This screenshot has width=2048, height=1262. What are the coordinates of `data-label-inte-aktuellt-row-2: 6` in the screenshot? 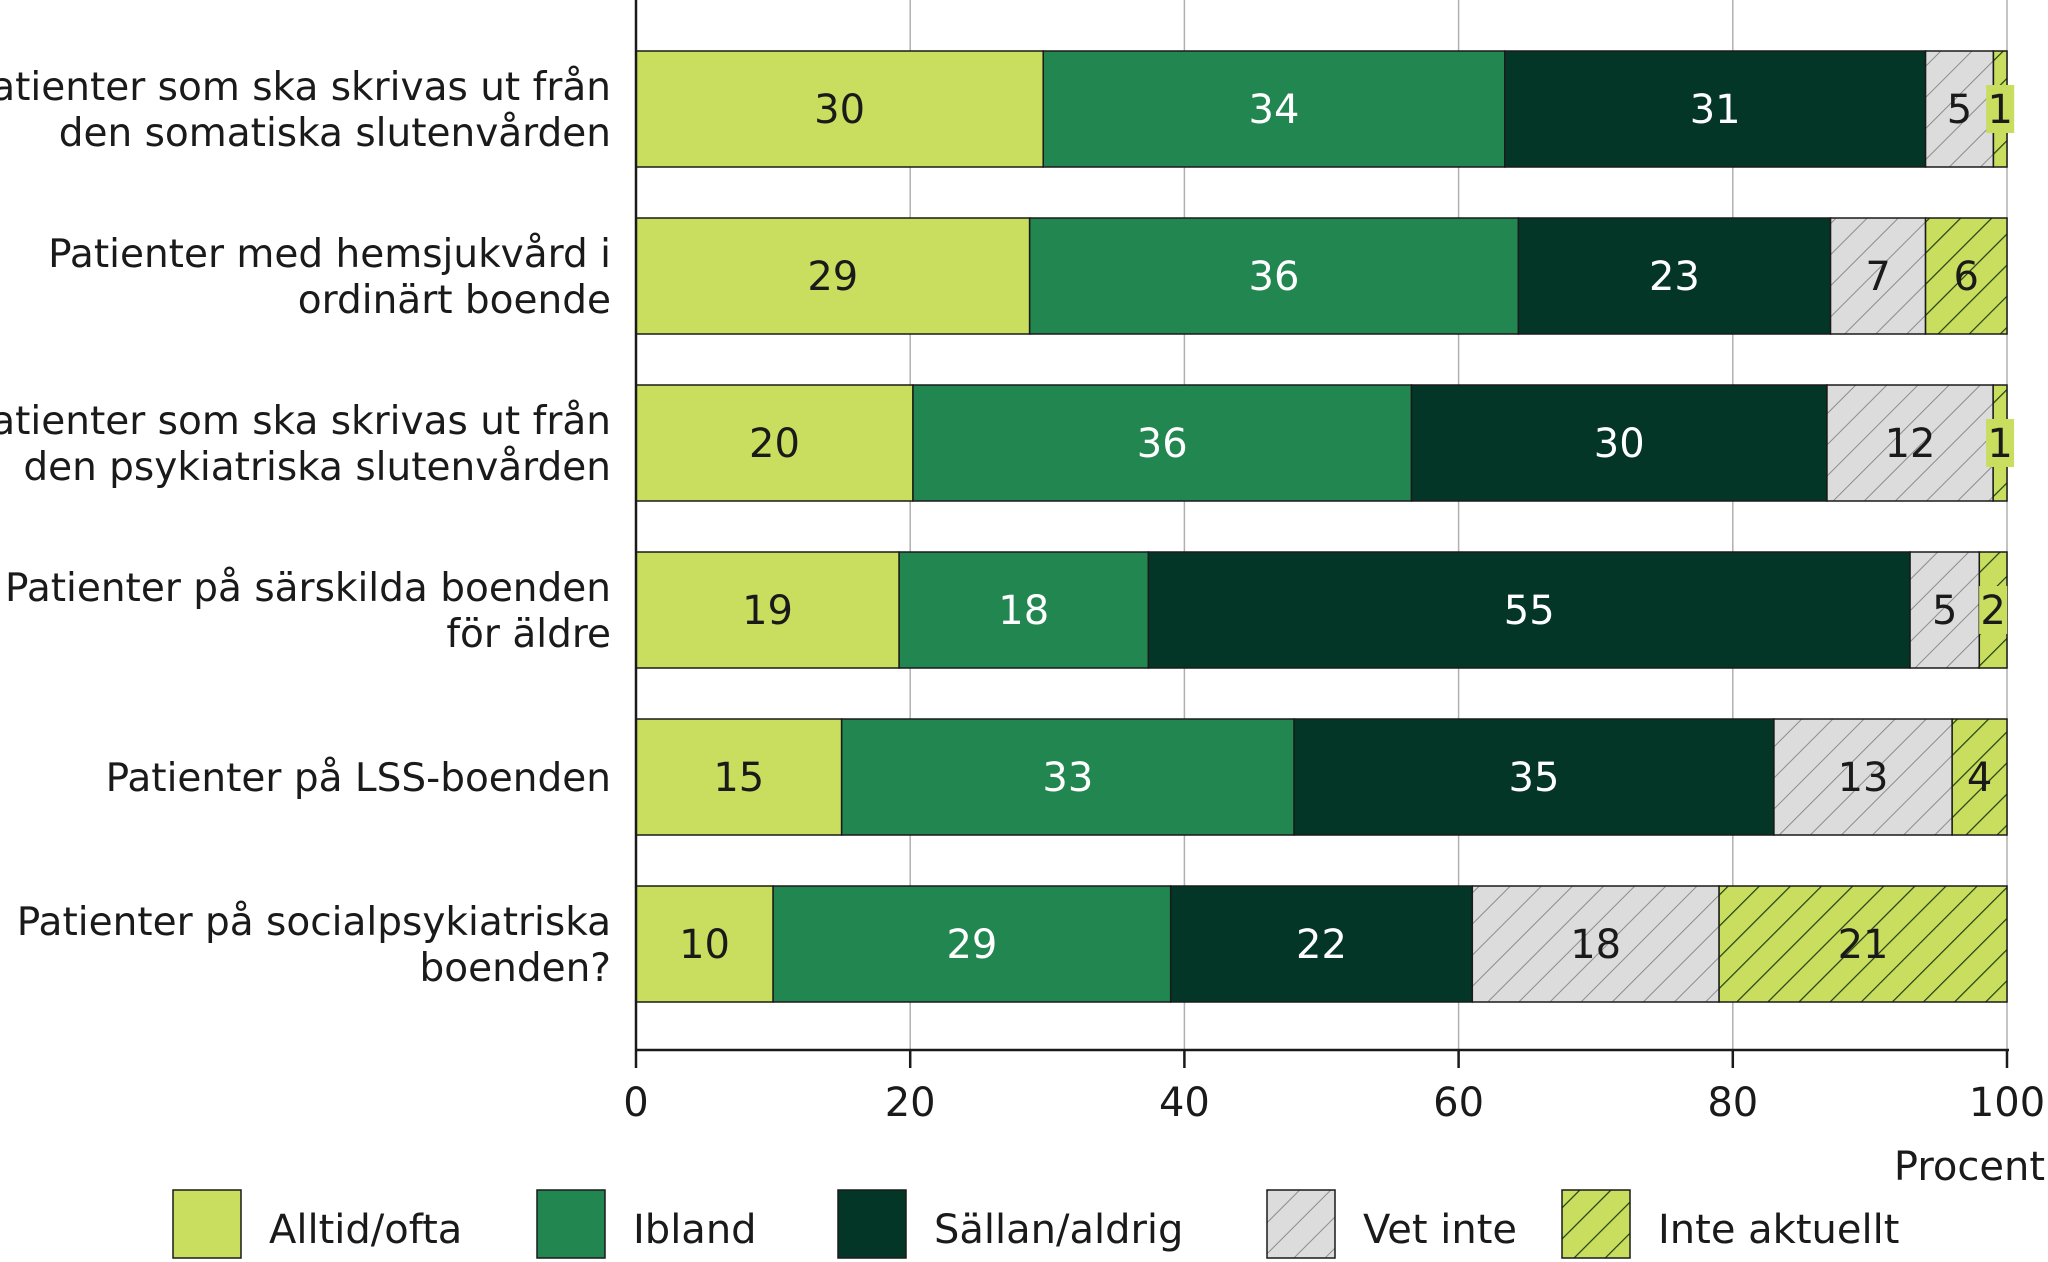 It's located at (1966, 277).